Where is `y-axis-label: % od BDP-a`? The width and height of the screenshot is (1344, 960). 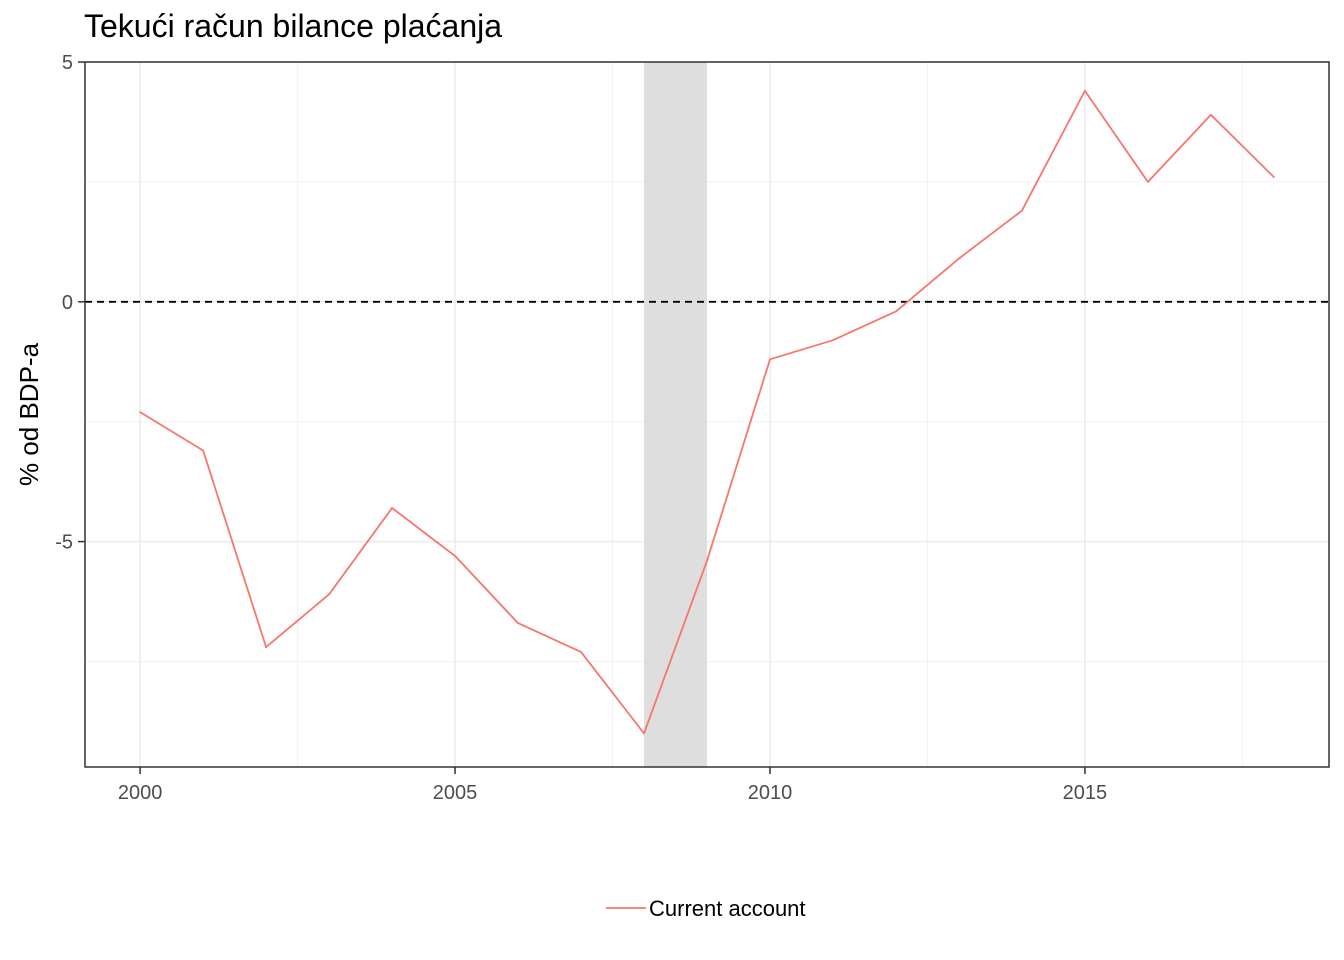 y-axis-label: % od BDP-a is located at coordinates (29, 414).